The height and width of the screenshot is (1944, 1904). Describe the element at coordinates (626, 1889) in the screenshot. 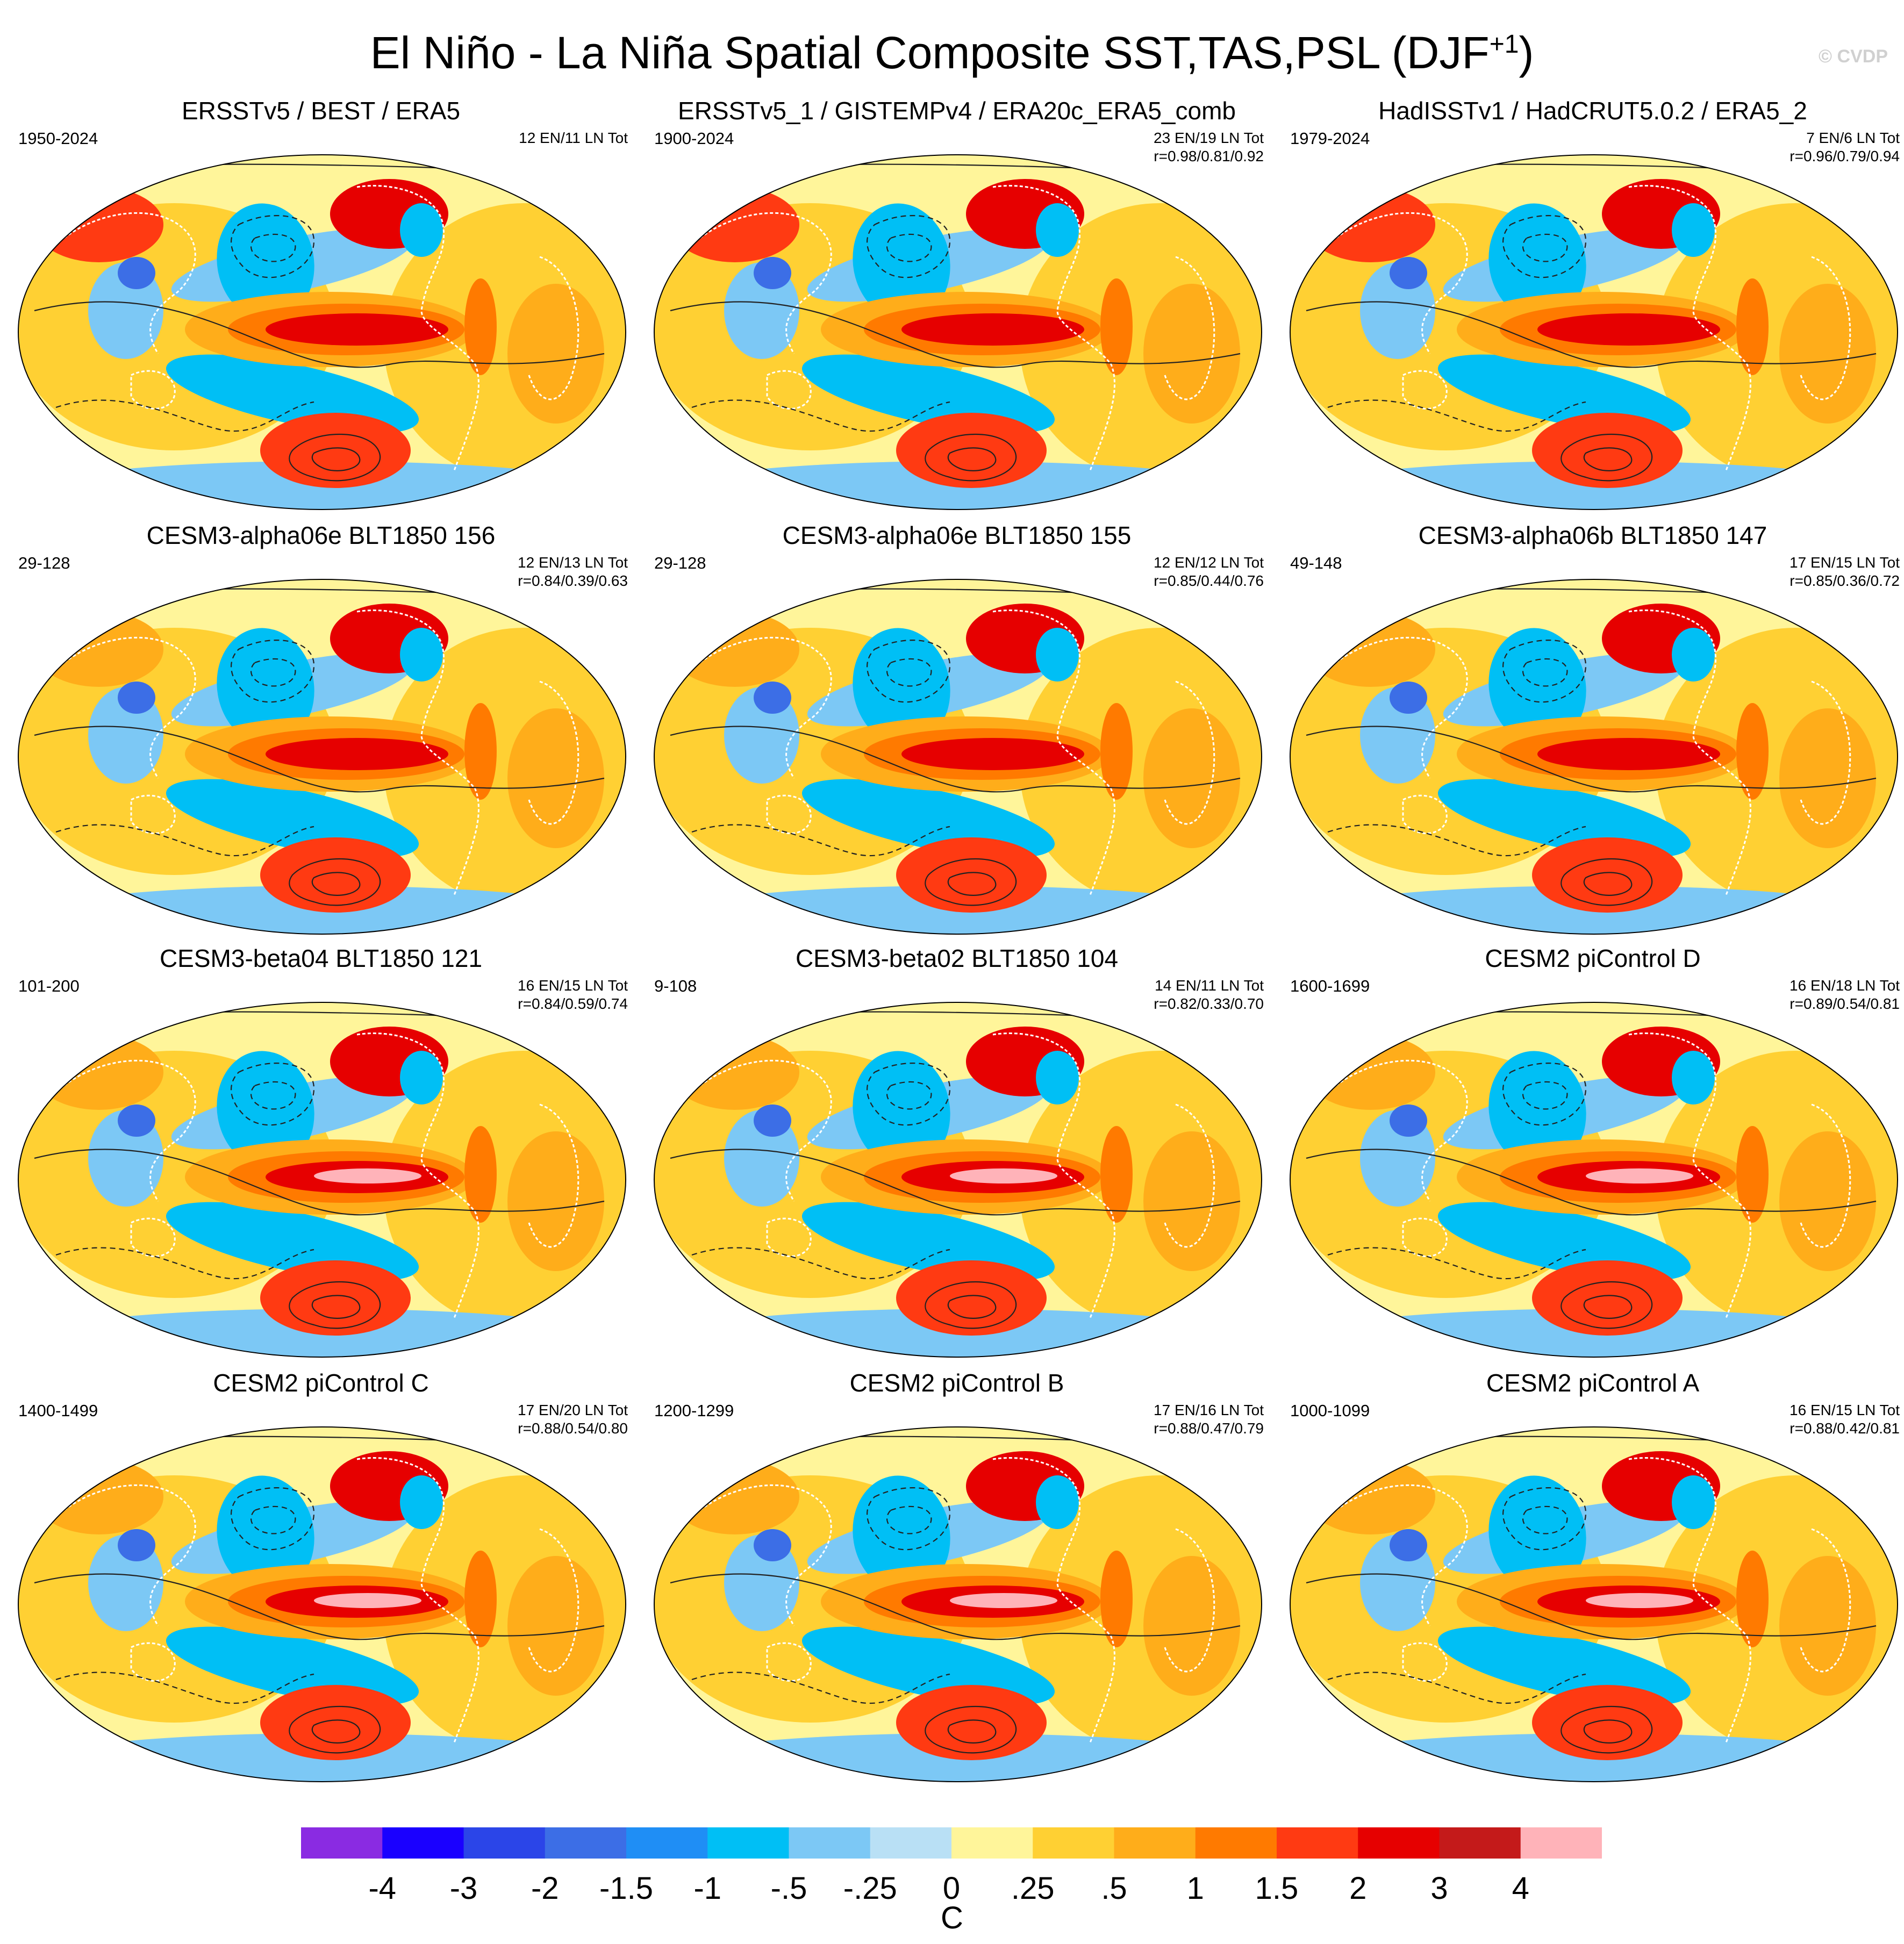

I see `colorbar-tick-label: -1.5` at that location.